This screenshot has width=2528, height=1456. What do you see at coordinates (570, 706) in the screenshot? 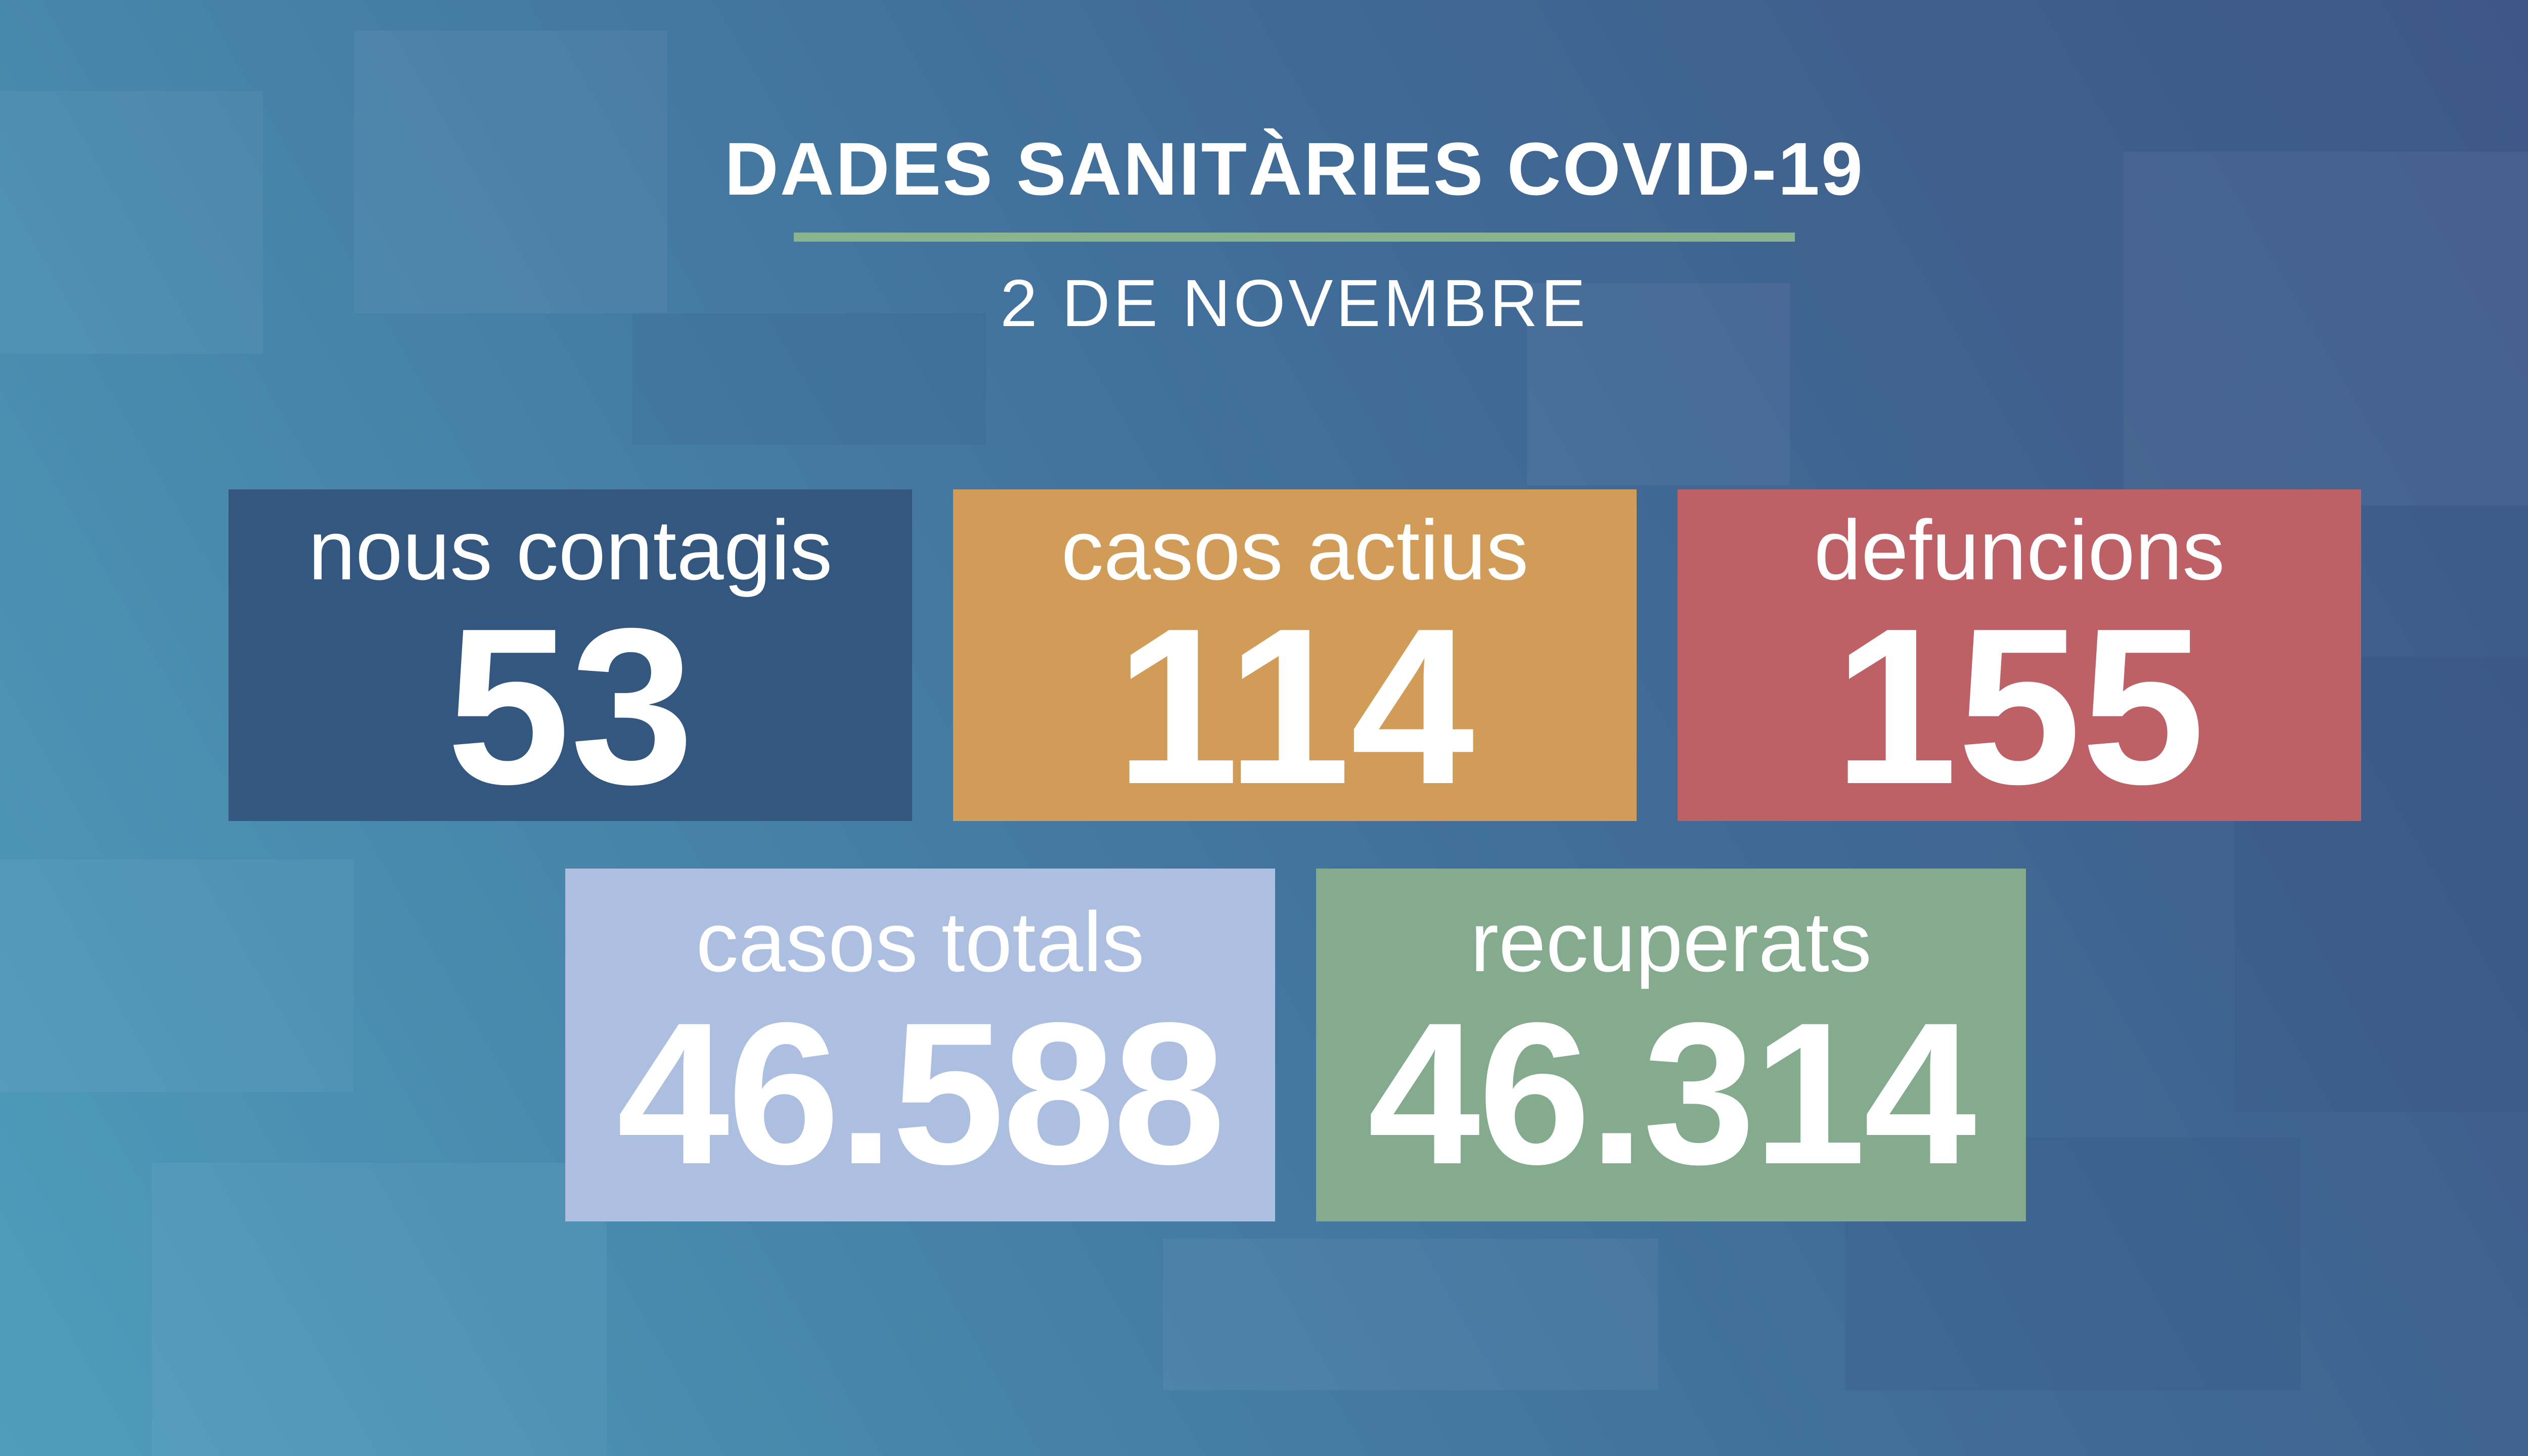
I see `stat-value: 53` at bounding box center [570, 706].